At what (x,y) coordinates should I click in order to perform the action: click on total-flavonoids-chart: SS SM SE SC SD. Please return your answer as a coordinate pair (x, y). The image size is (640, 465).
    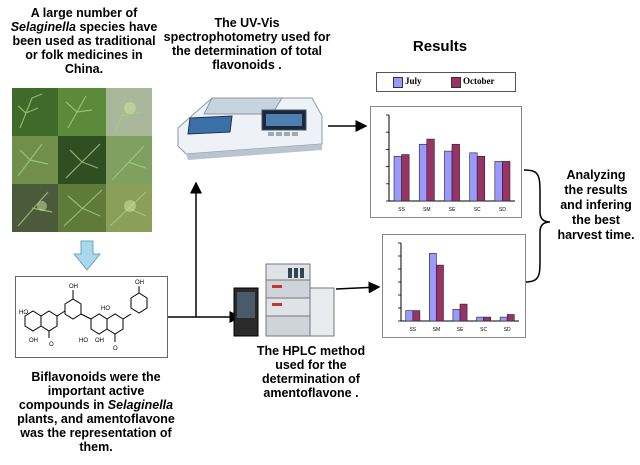
    Looking at the image, I should click on (446, 162).